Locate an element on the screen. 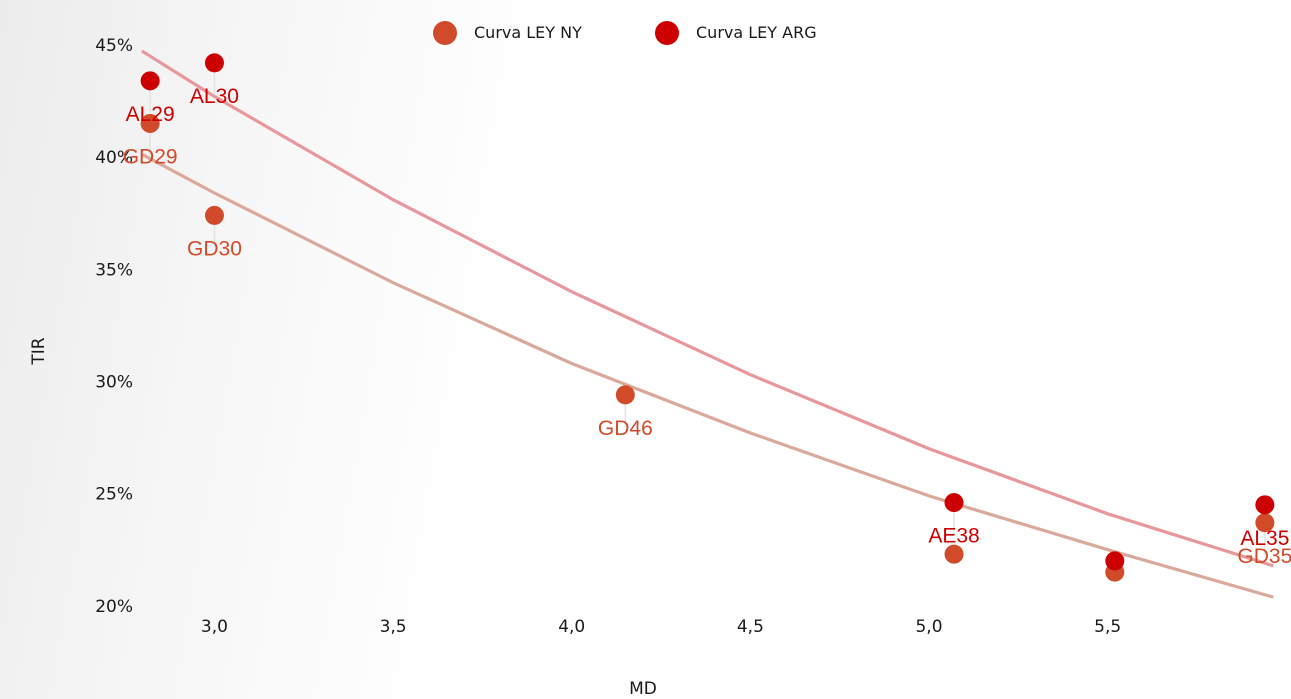  x-tick-label: 3,0 is located at coordinates (214, 627).